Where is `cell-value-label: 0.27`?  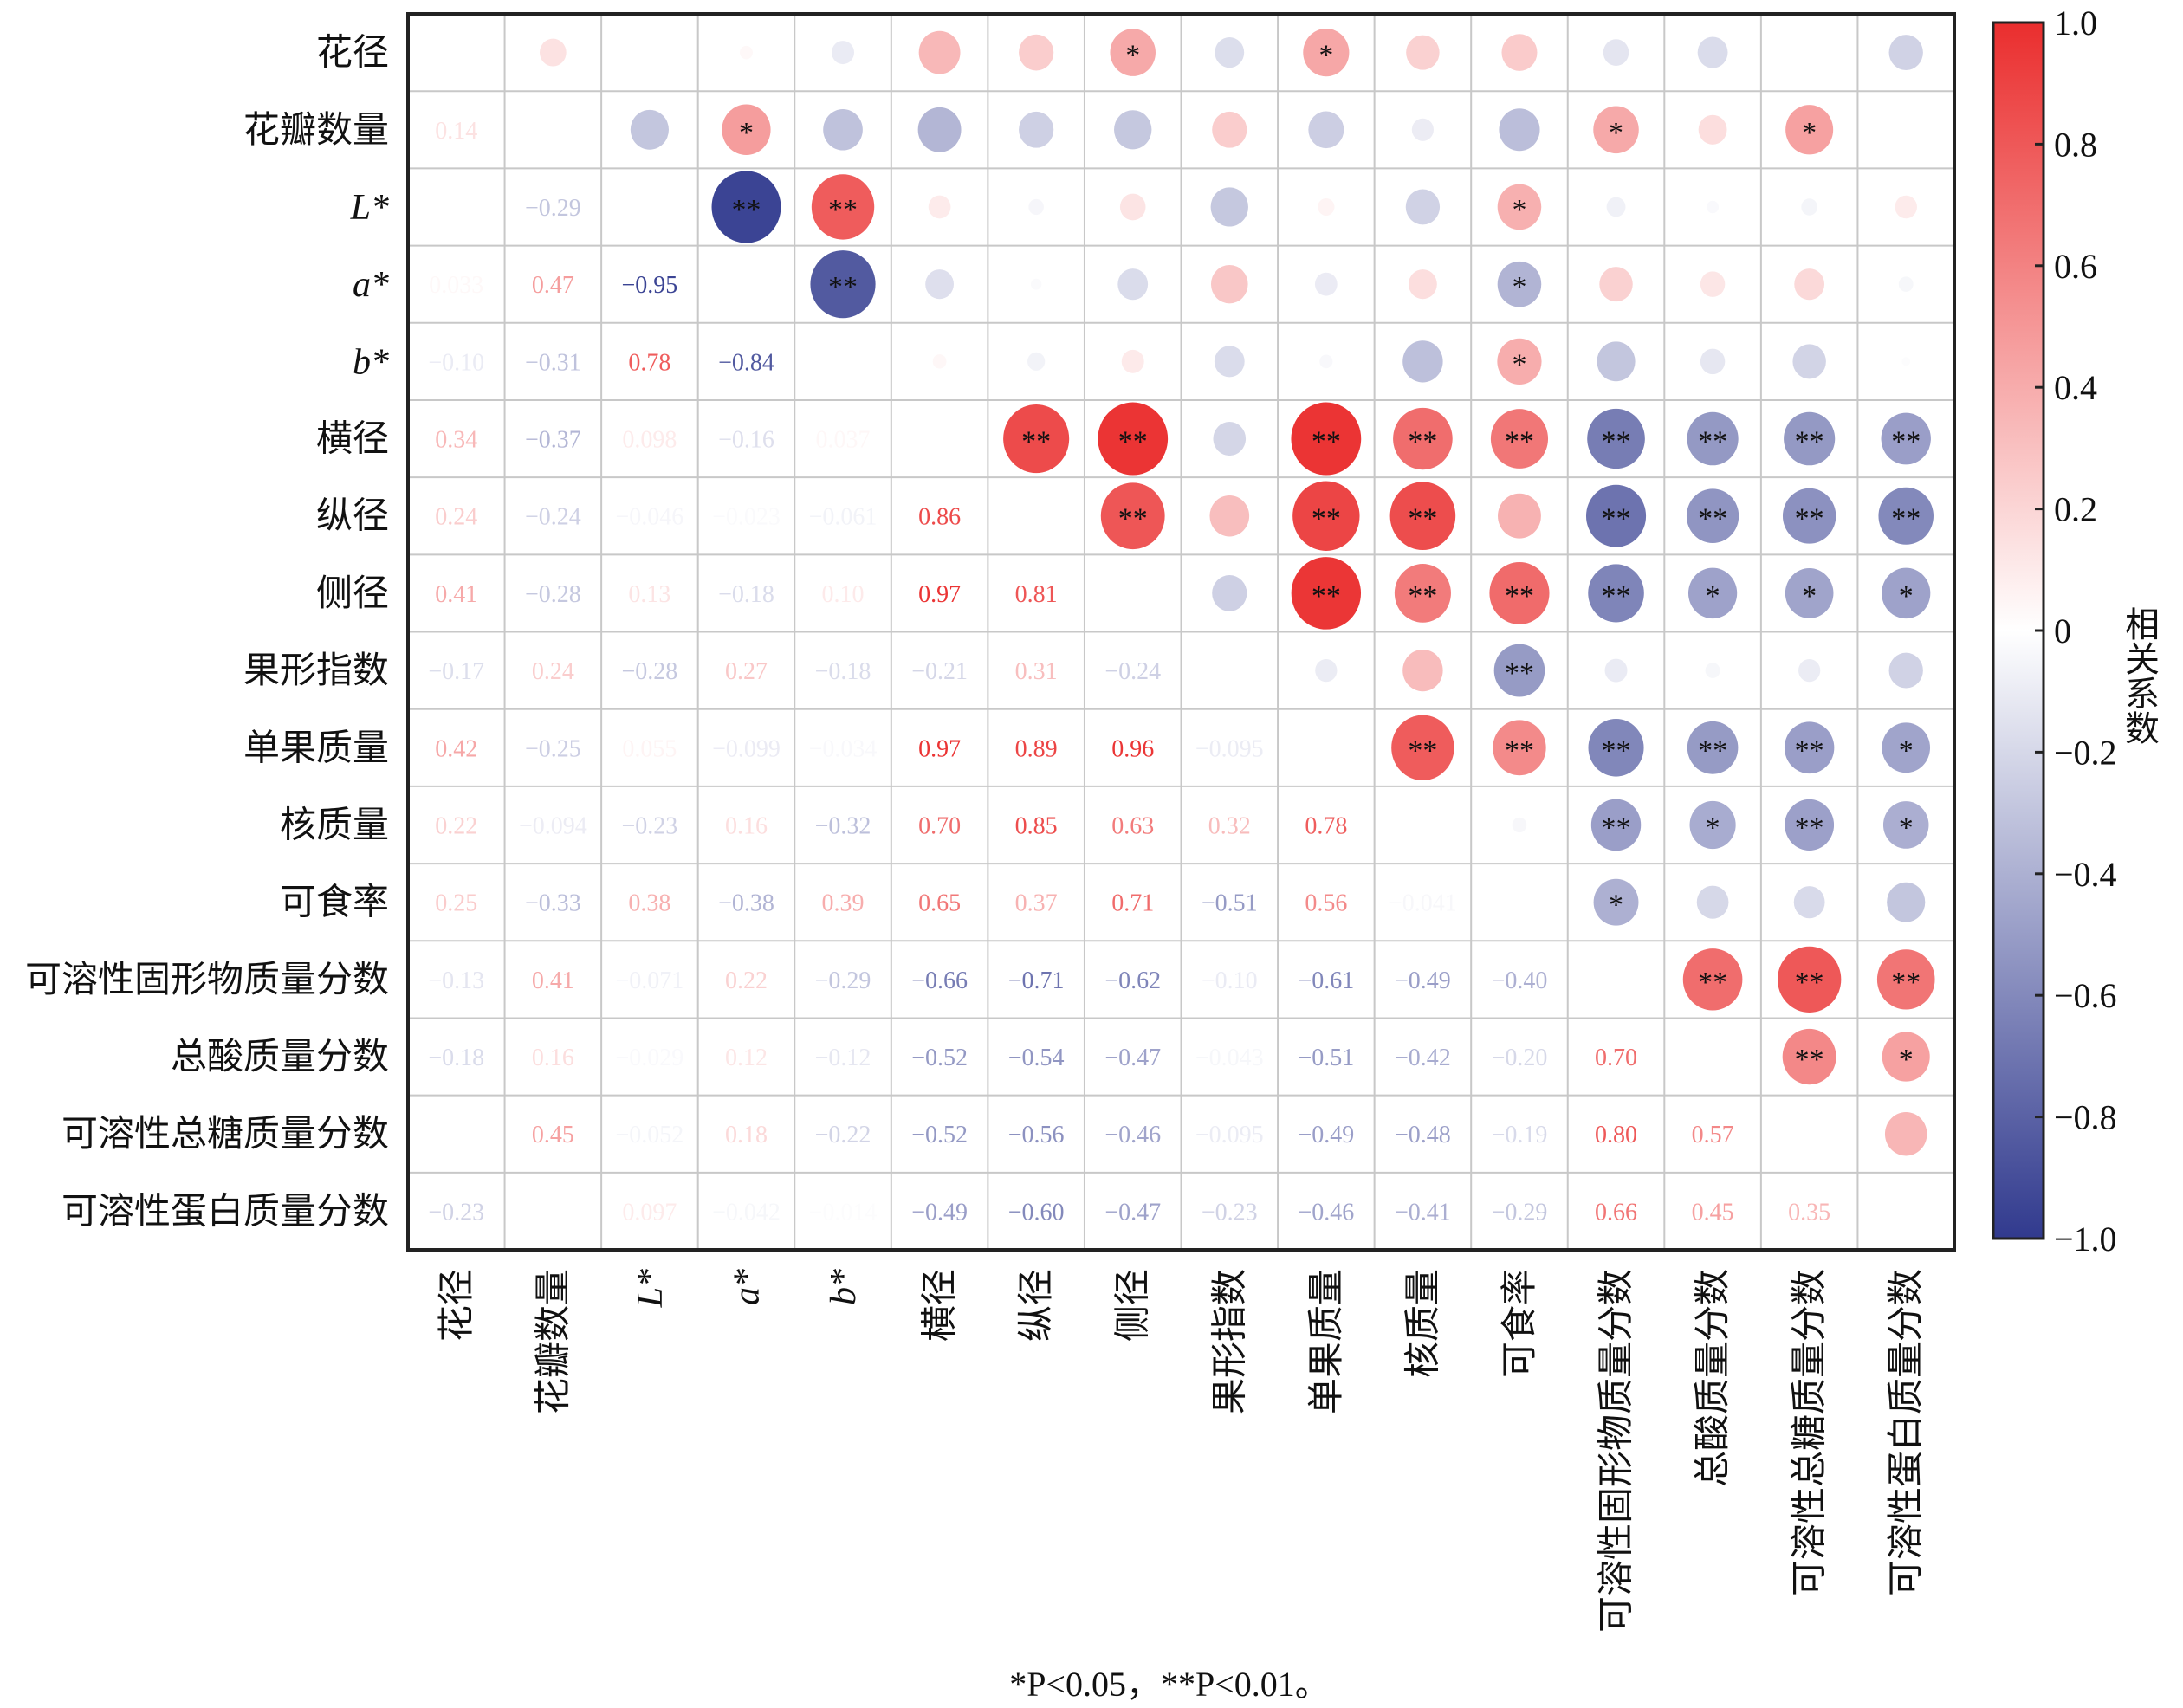 cell-value-label: 0.27 is located at coordinates (746, 671).